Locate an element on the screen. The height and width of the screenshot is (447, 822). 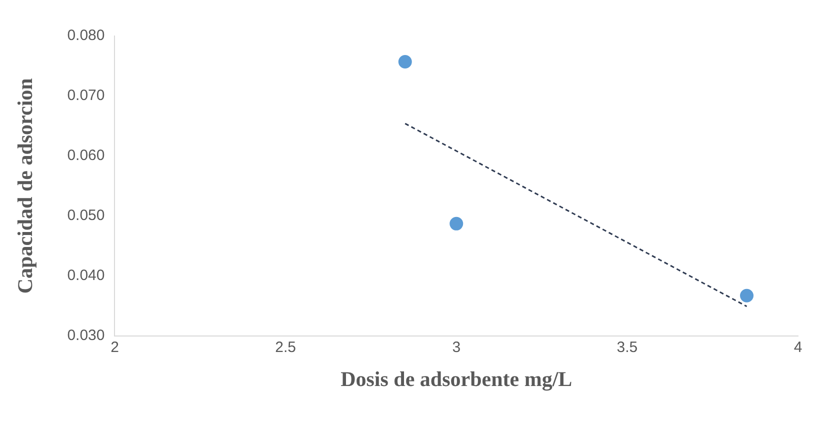
y-tick-label: 0.030 is located at coordinates (86, 335).